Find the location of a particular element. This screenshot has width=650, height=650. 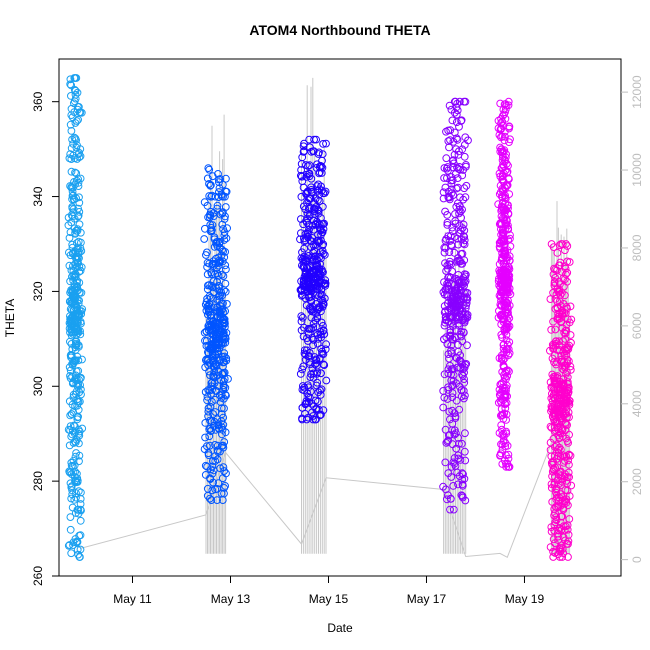

y2-tick-label: 12000 is located at coordinates (637, 92).